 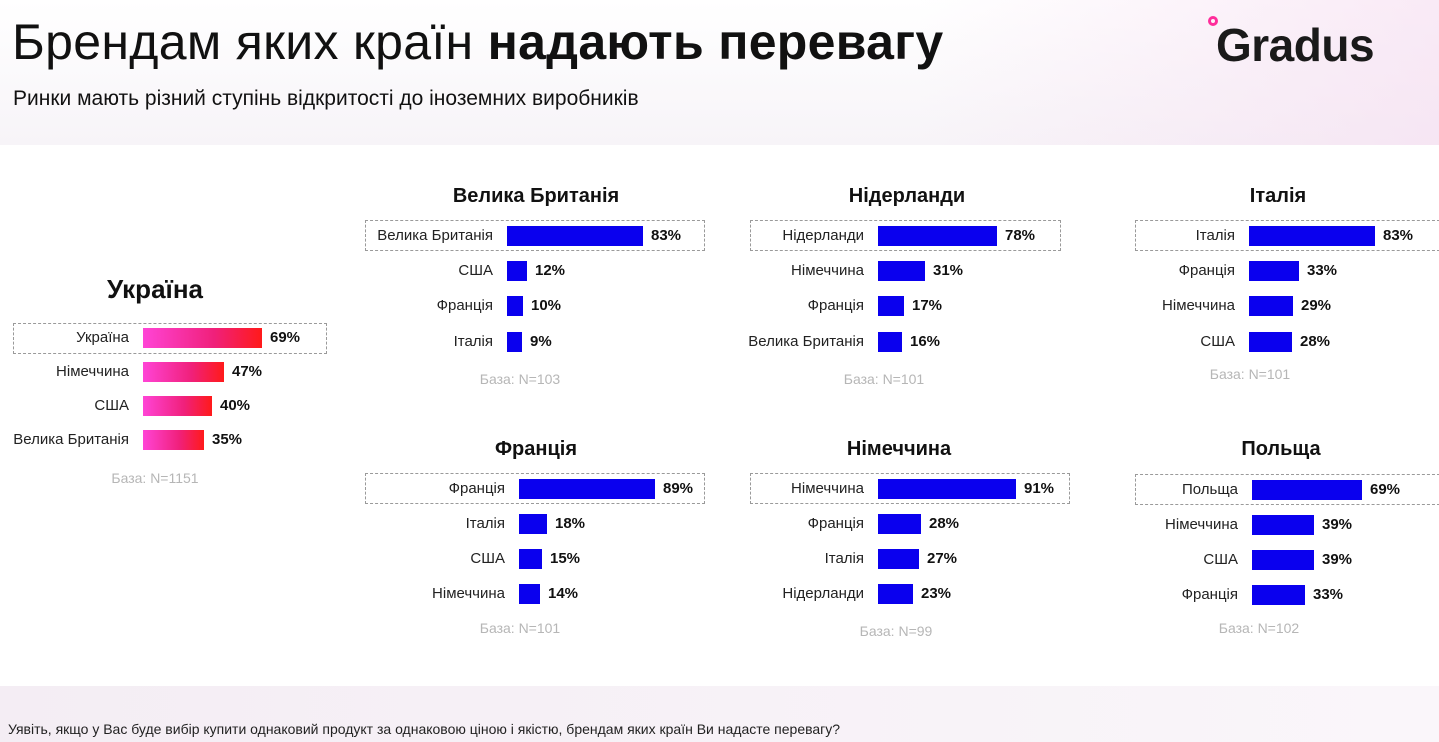 I want to click on data-label: 23%, so click(x=936, y=593).